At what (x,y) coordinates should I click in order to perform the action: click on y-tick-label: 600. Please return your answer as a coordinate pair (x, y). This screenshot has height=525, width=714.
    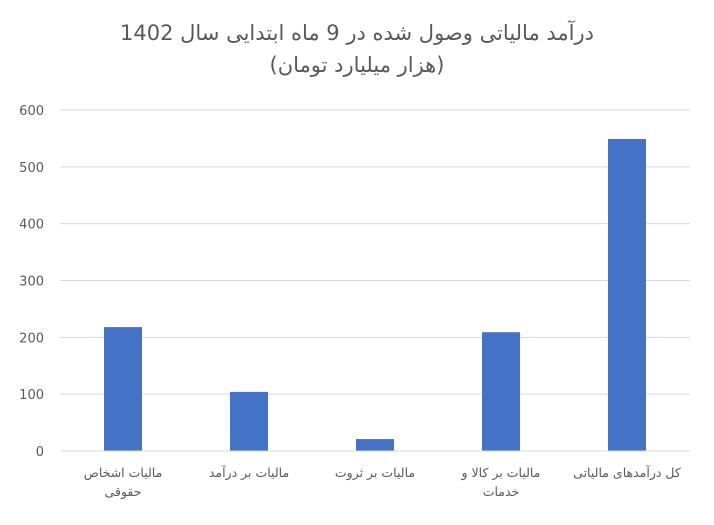
    Looking at the image, I should click on (31, 111).